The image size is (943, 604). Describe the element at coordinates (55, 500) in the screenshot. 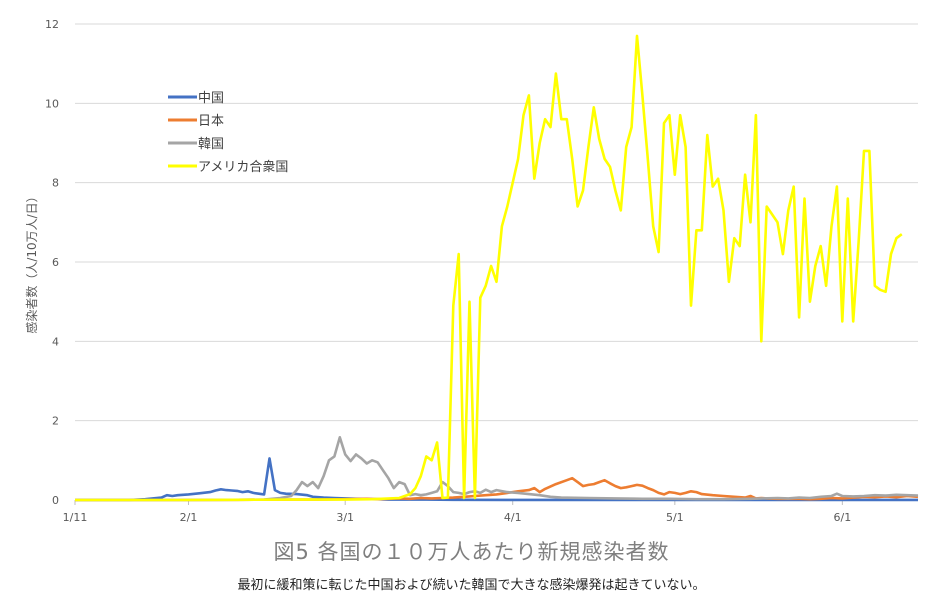

I see `y-tick-label: 0` at that location.